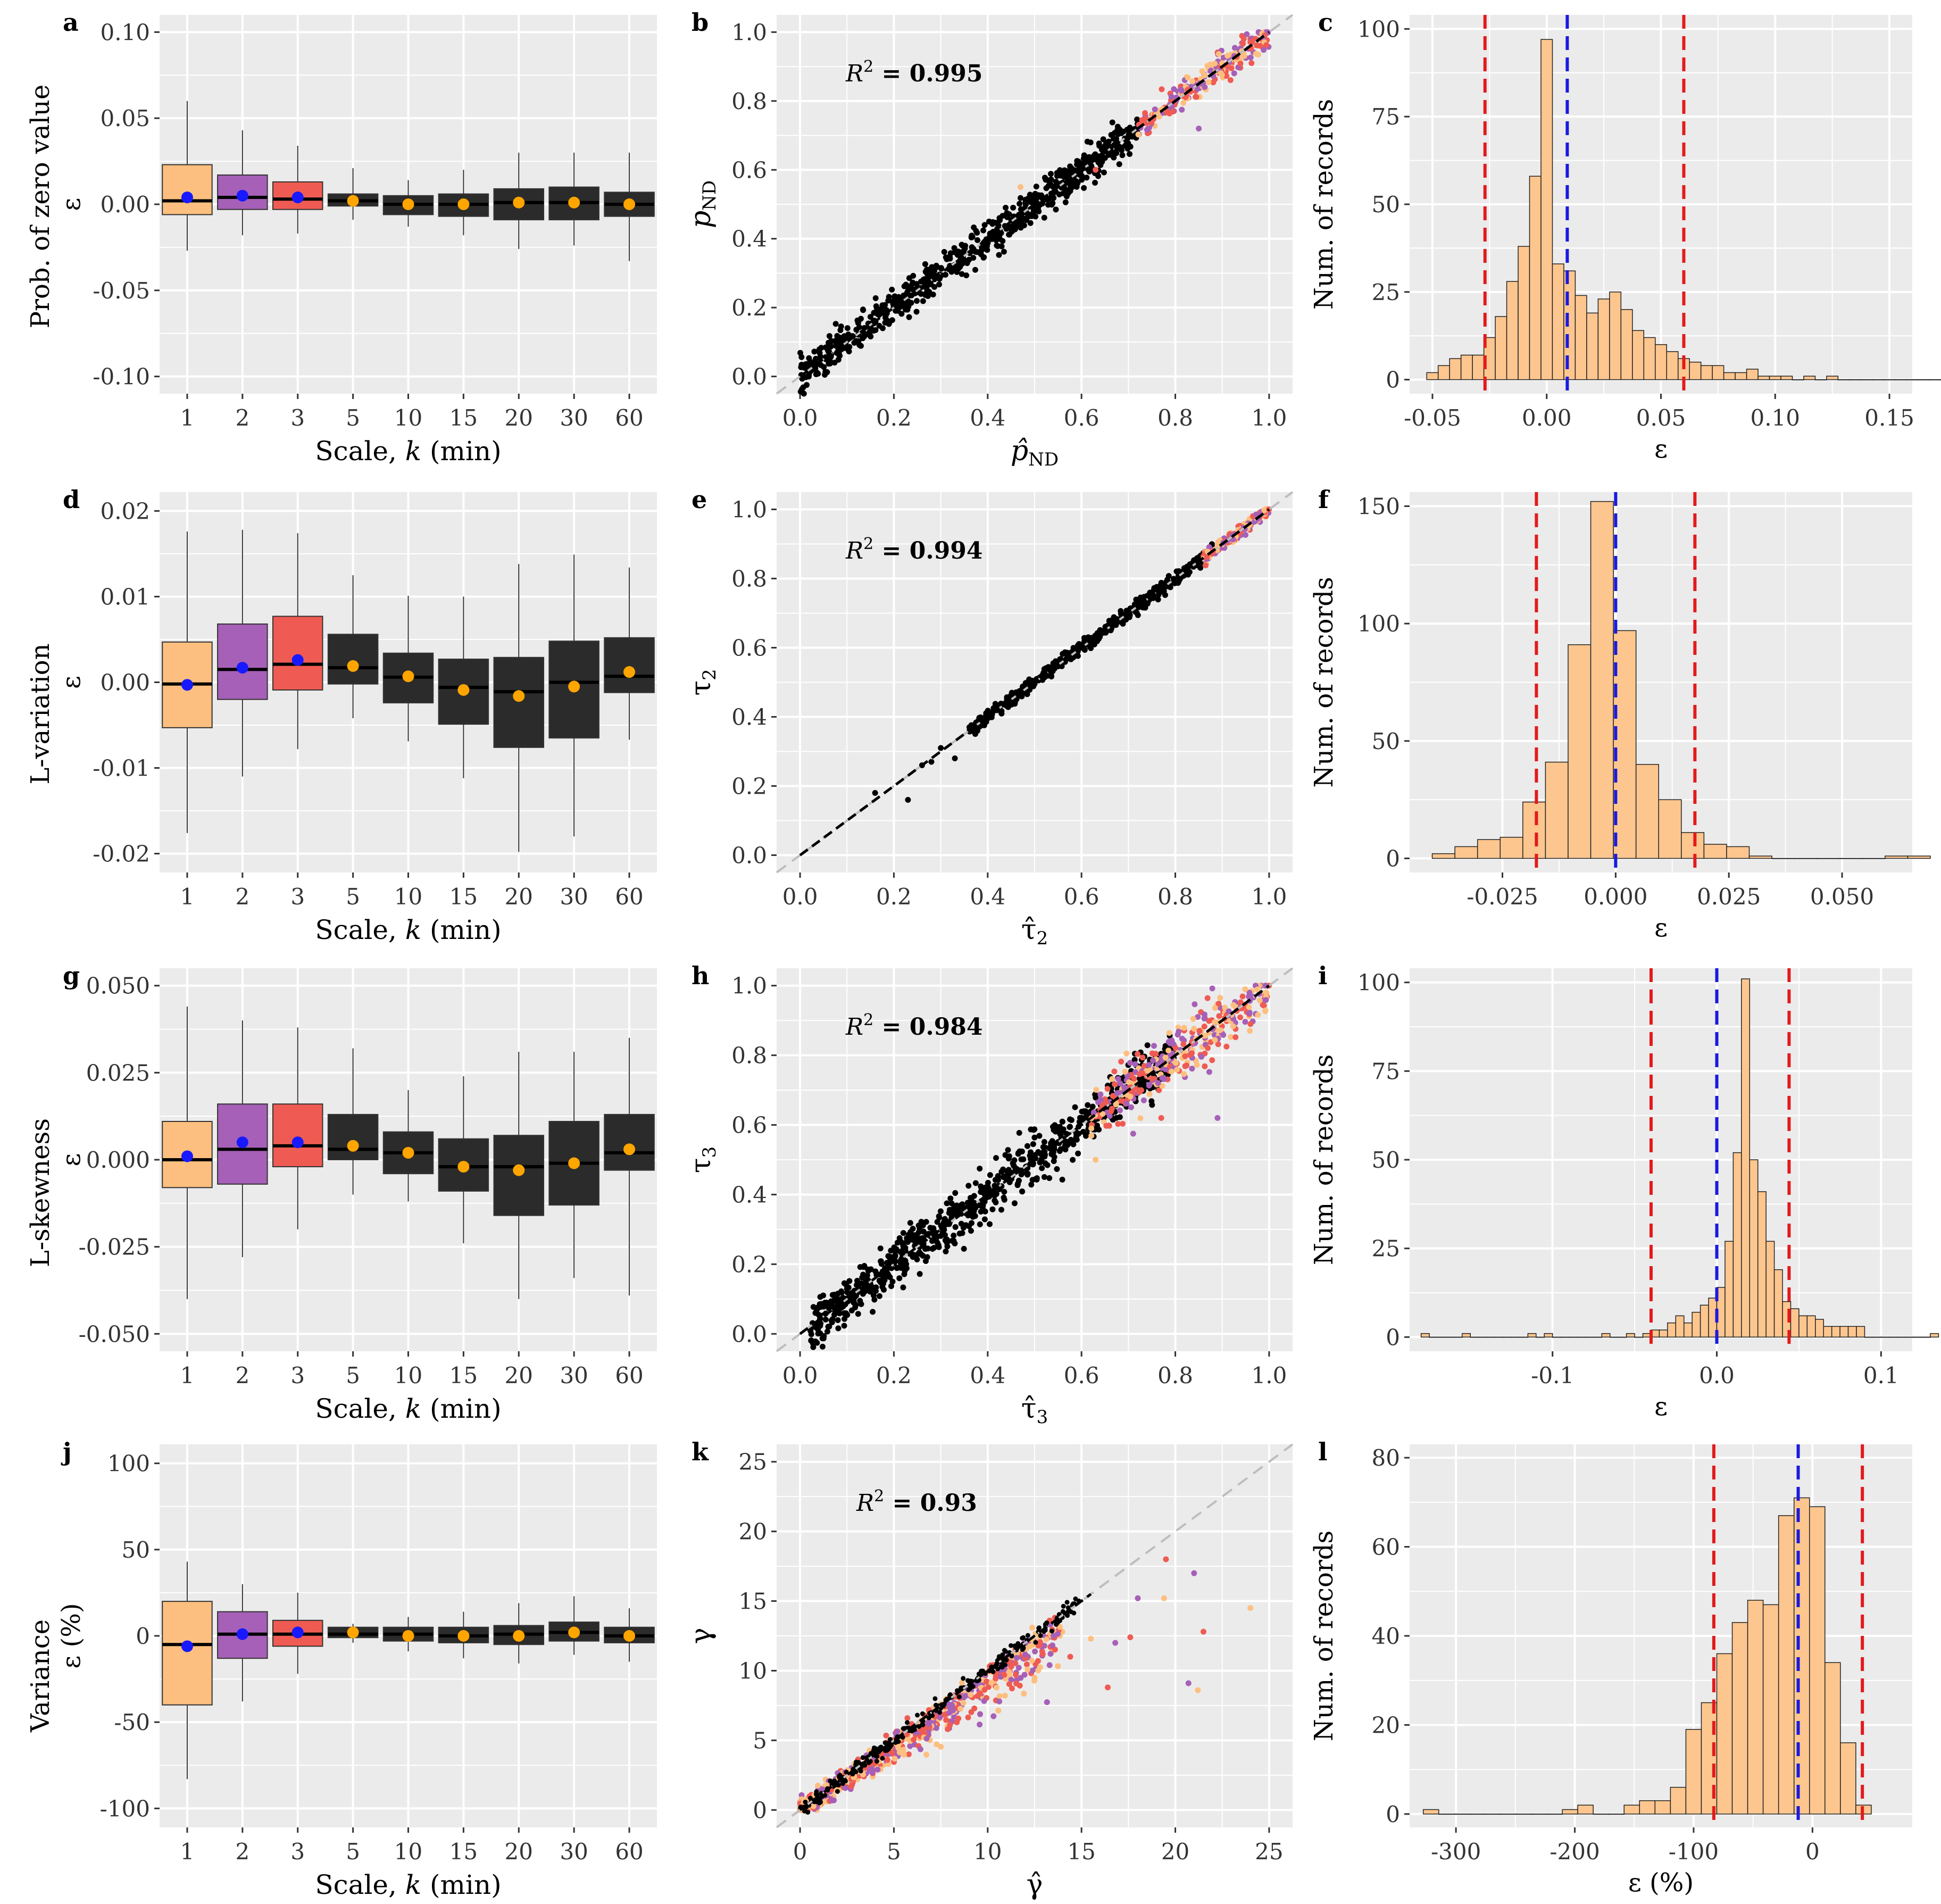  What do you see at coordinates (1615, 897) in the screenshot?
I see `x-tick-label: 0.000` at bounding box center [1615, 897].